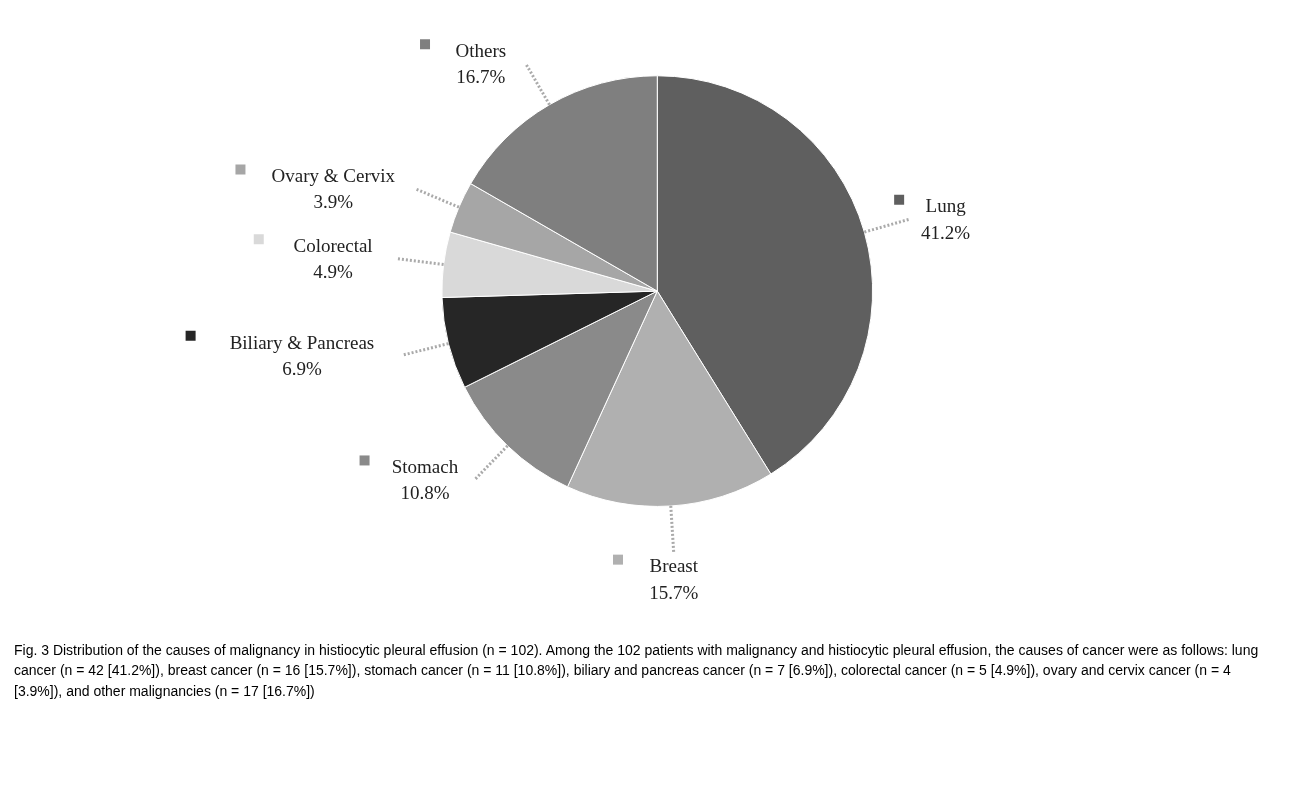 Image resolution: width=1292 pixels, height=789 pixels. What do you see at coordinates (333, 176) in the screenshot?
I see `legend-label: Ovary & Cervix` at bounding box center [333, 176].